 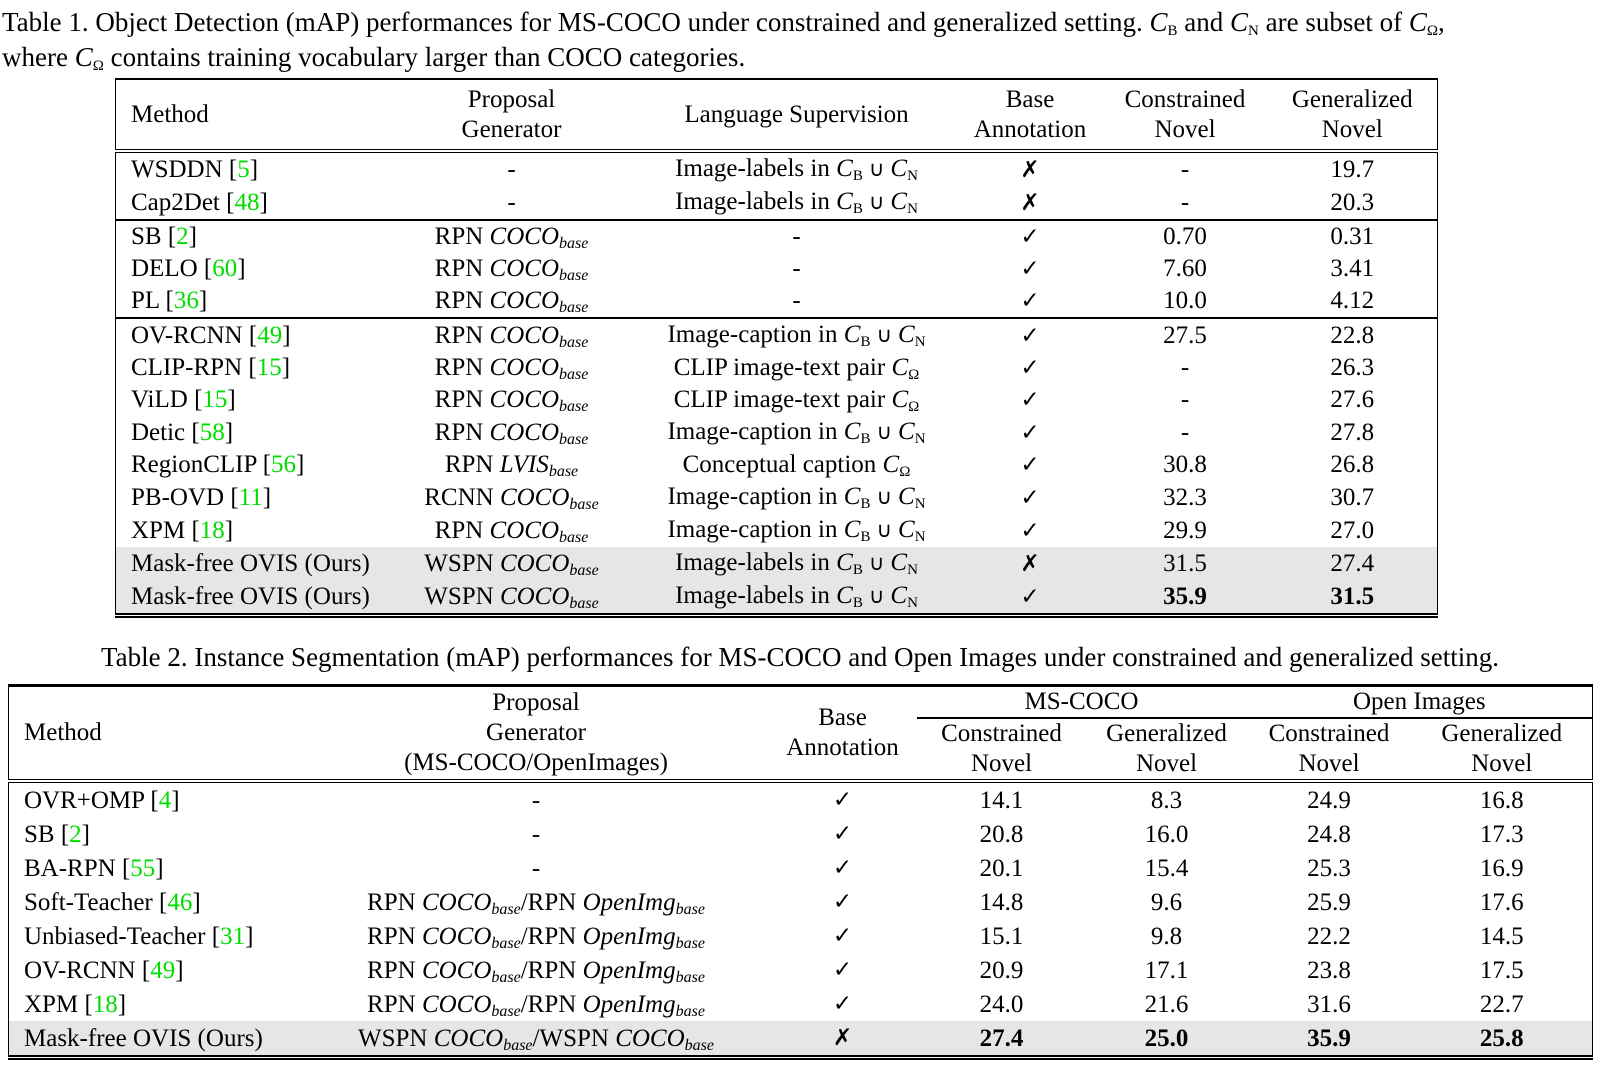 I want to click on t2-cell-openimages-generalized-novel: 22.7, so click(x=1501, y=1004).